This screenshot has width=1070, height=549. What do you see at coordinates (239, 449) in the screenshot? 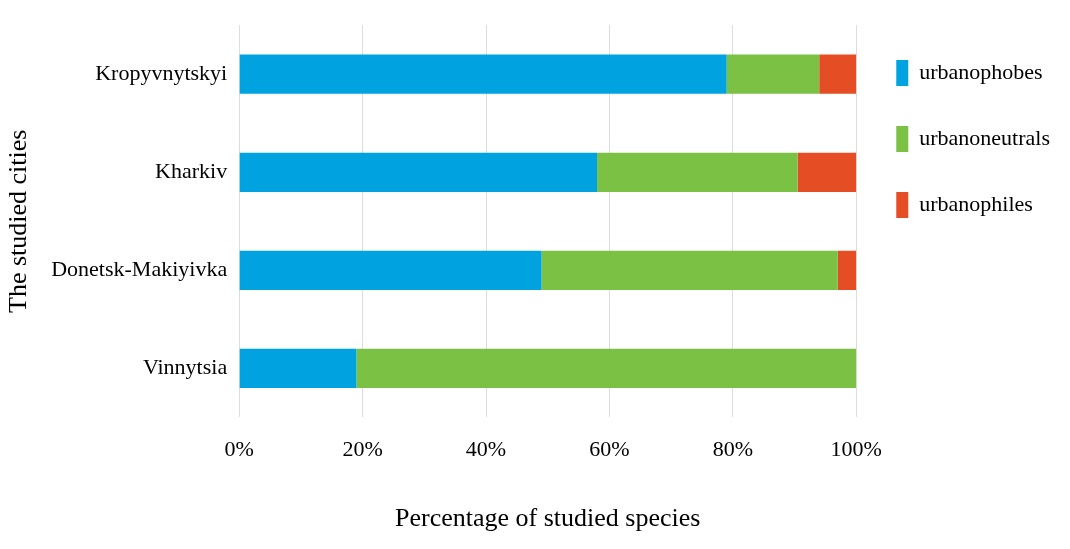
I see `x-tick-label: 0%` at bounding box center [239, 449].